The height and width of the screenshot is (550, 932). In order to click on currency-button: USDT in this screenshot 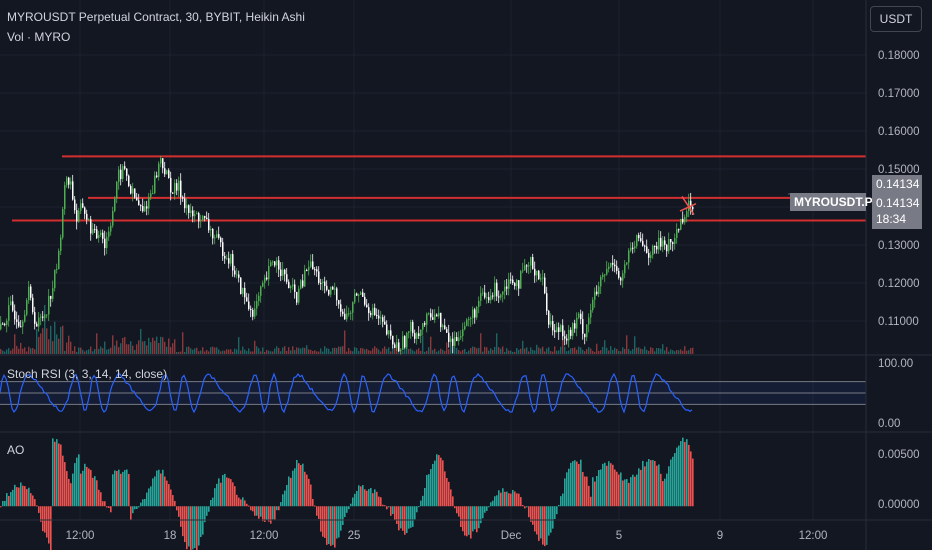, I will do `click(896, 19)`.